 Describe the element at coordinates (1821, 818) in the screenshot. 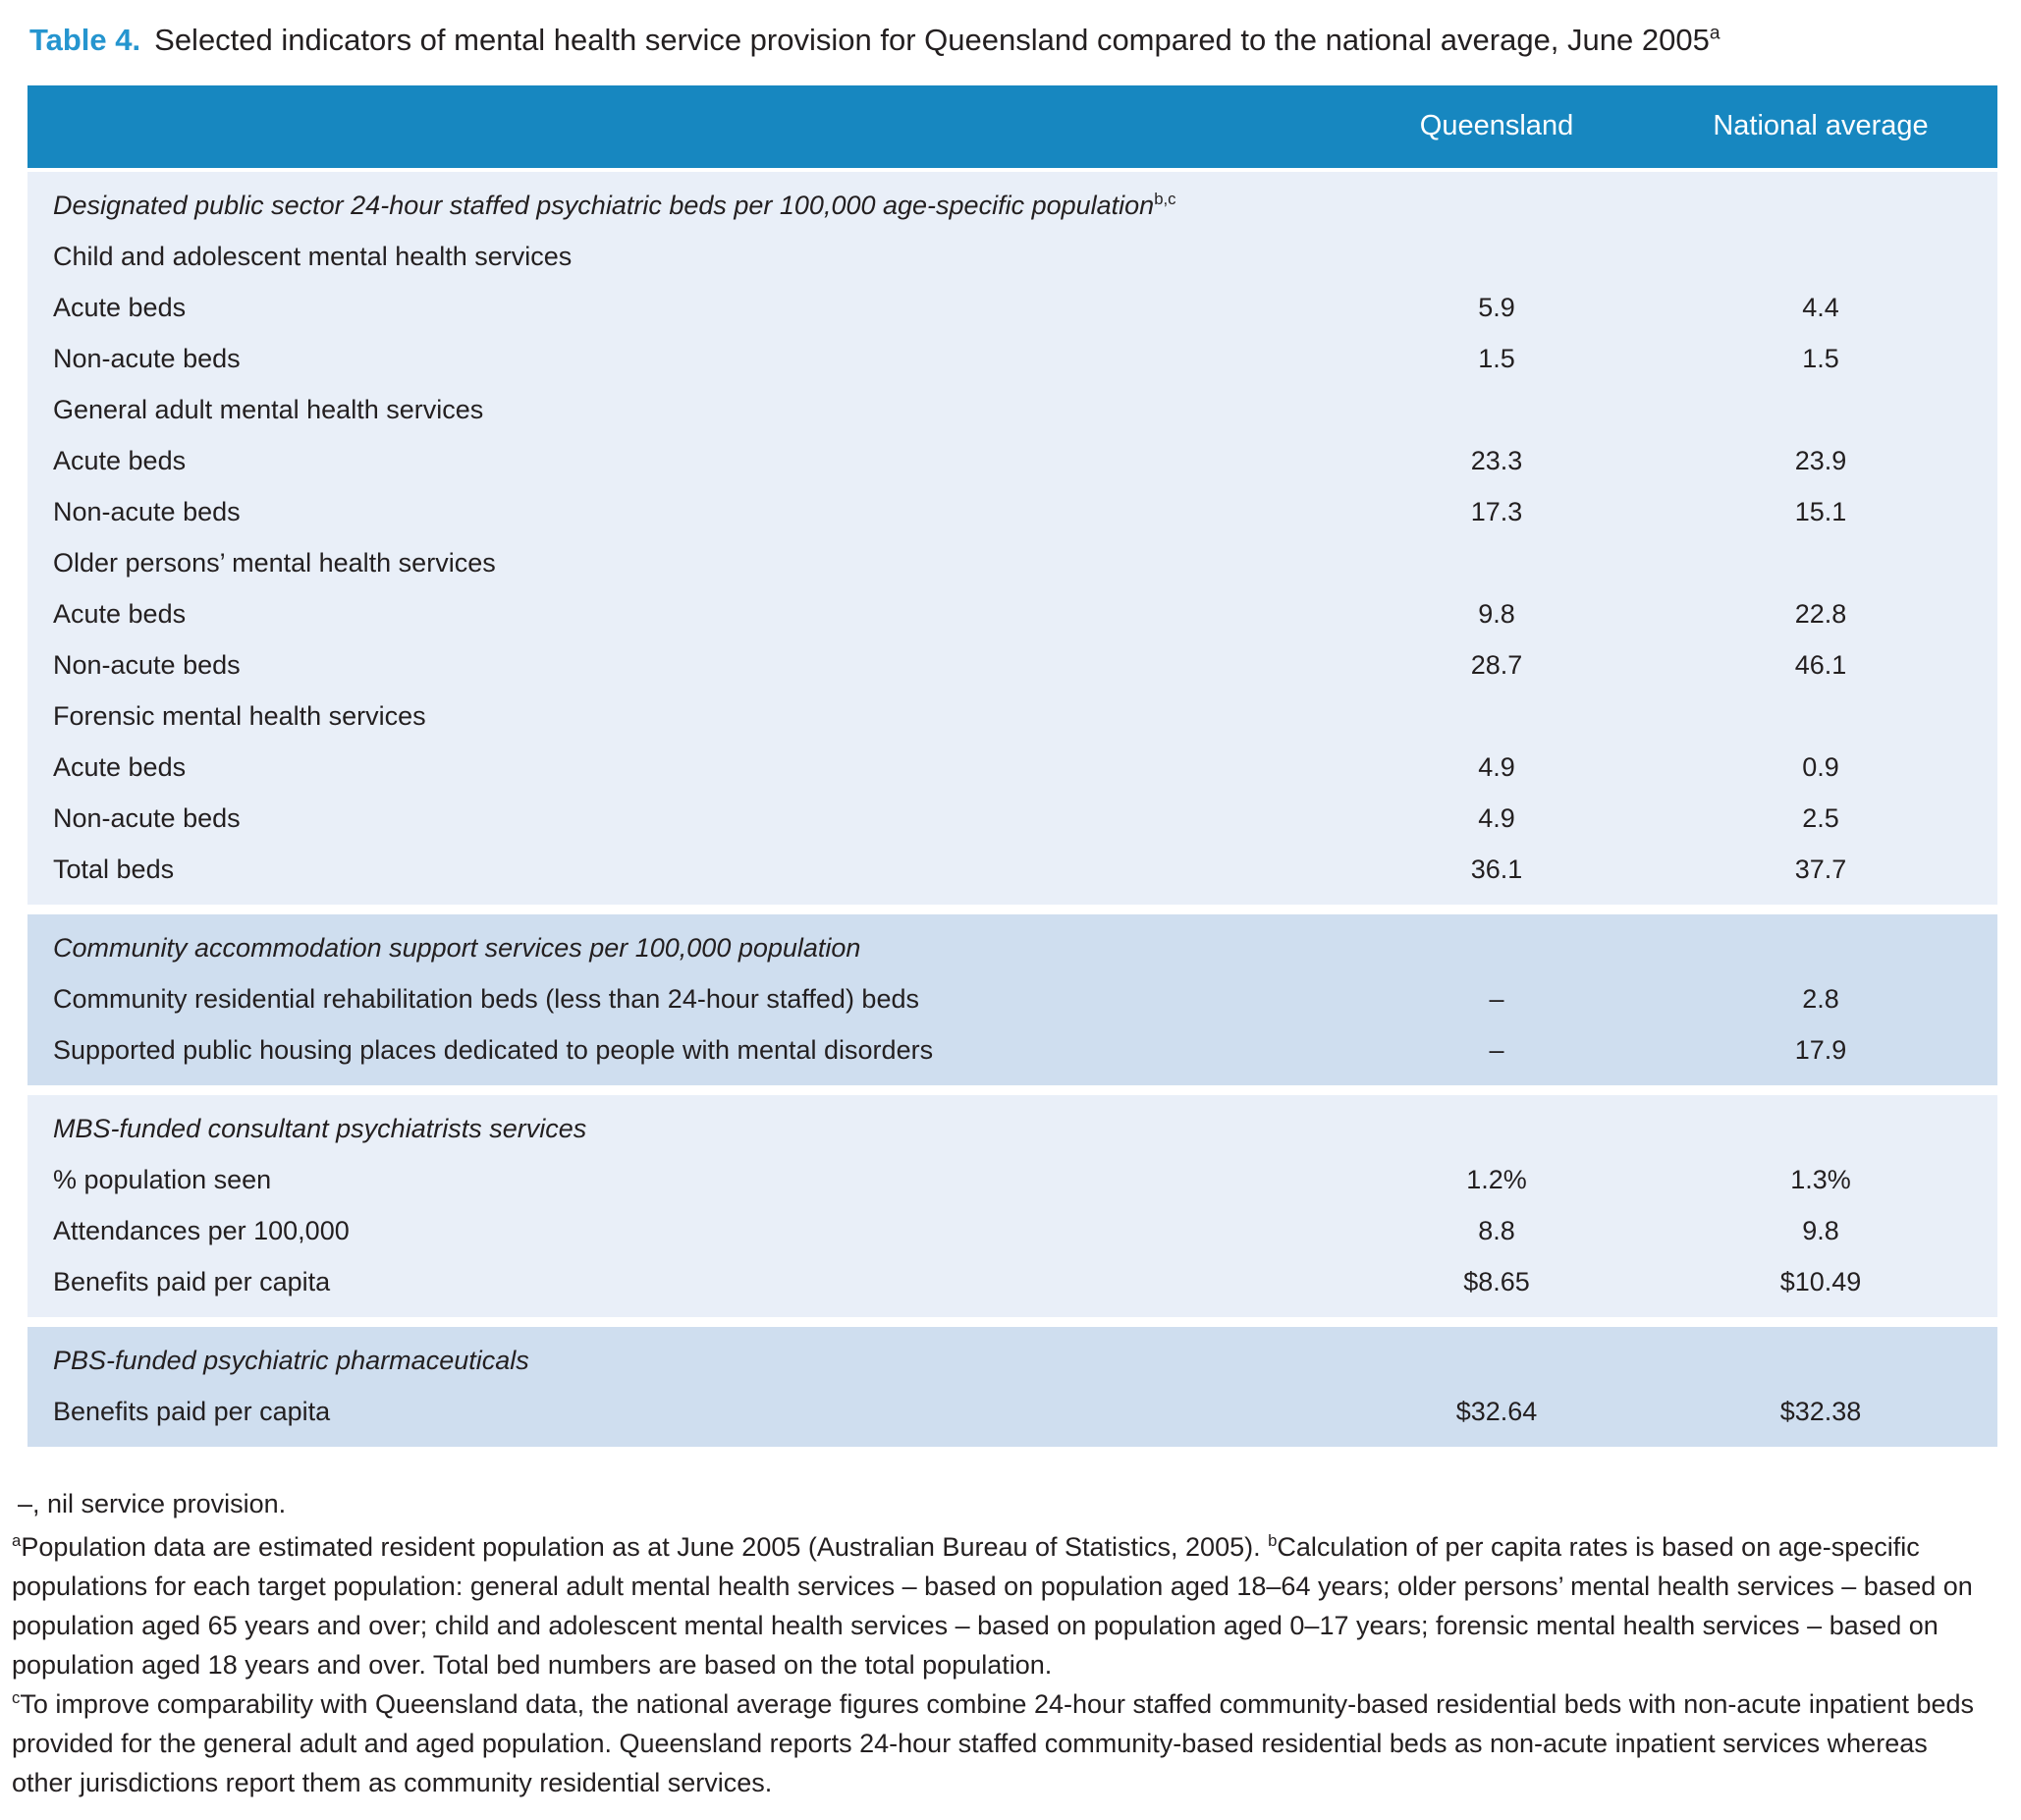

I see `national-value: 2.5` at that location.